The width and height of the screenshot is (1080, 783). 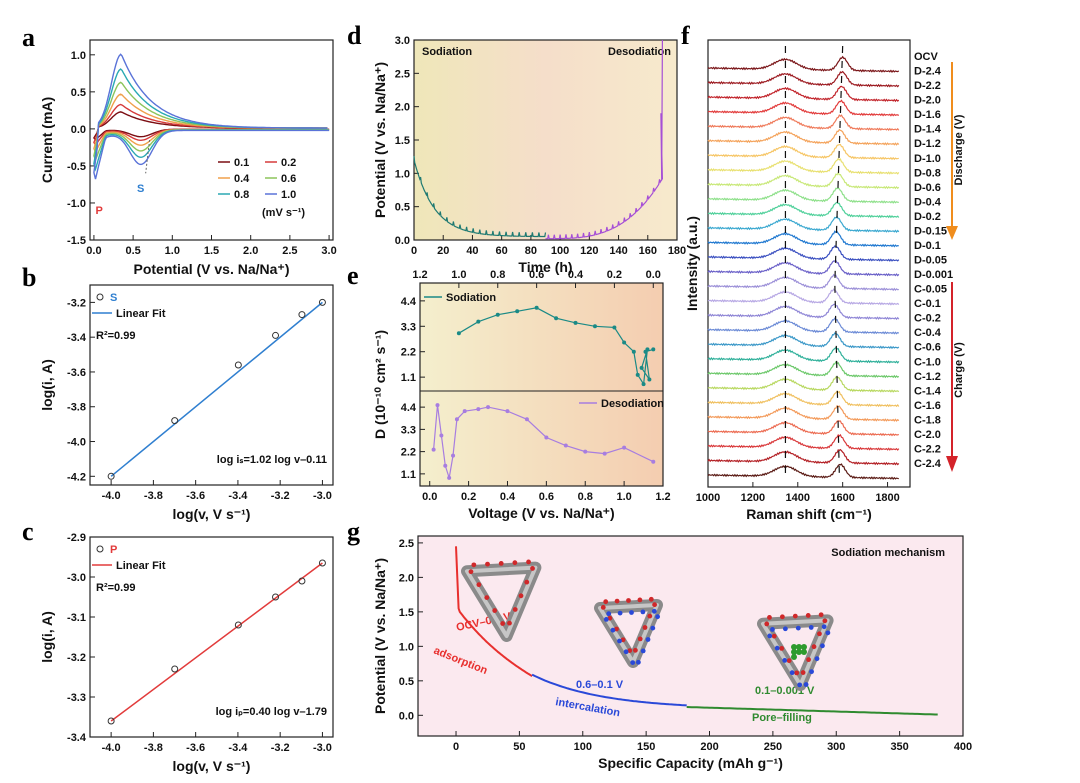 What do you see at coordinates (78, 93) in the screenshot?
I see `panel-a-ytick-label: 0.5` at bounding box center [78, 93].